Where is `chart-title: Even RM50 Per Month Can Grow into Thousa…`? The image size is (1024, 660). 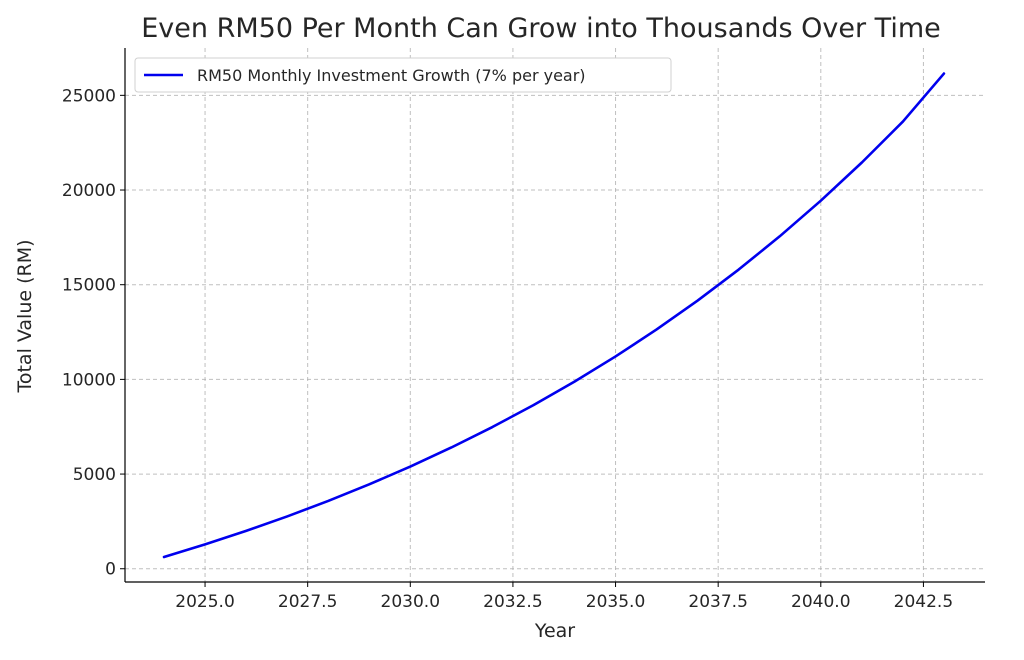
chart-title: Even RM50 Per Month Can Grow into Thousa… is located at coordinates (541, 28).